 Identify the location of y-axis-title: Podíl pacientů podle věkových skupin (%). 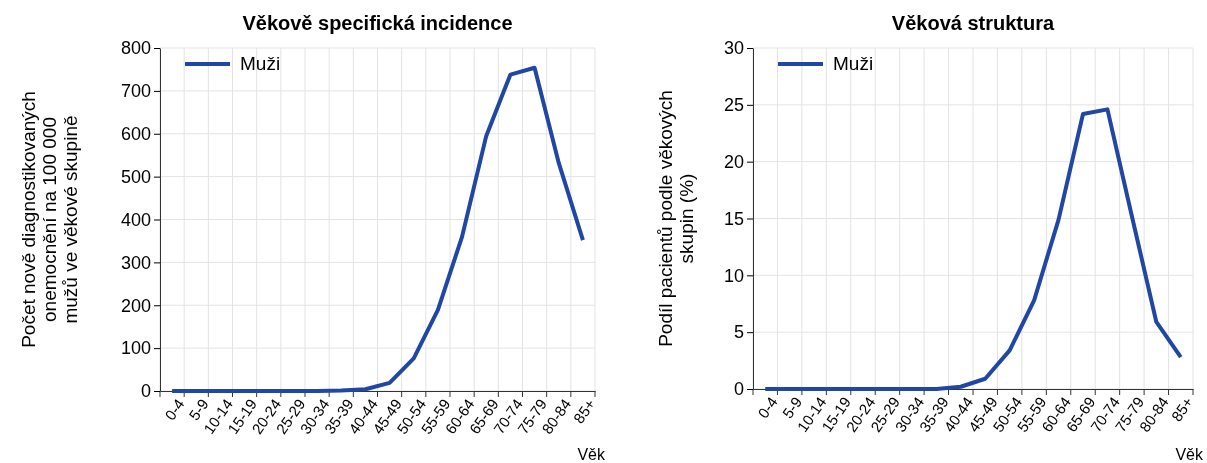
(676, 218).